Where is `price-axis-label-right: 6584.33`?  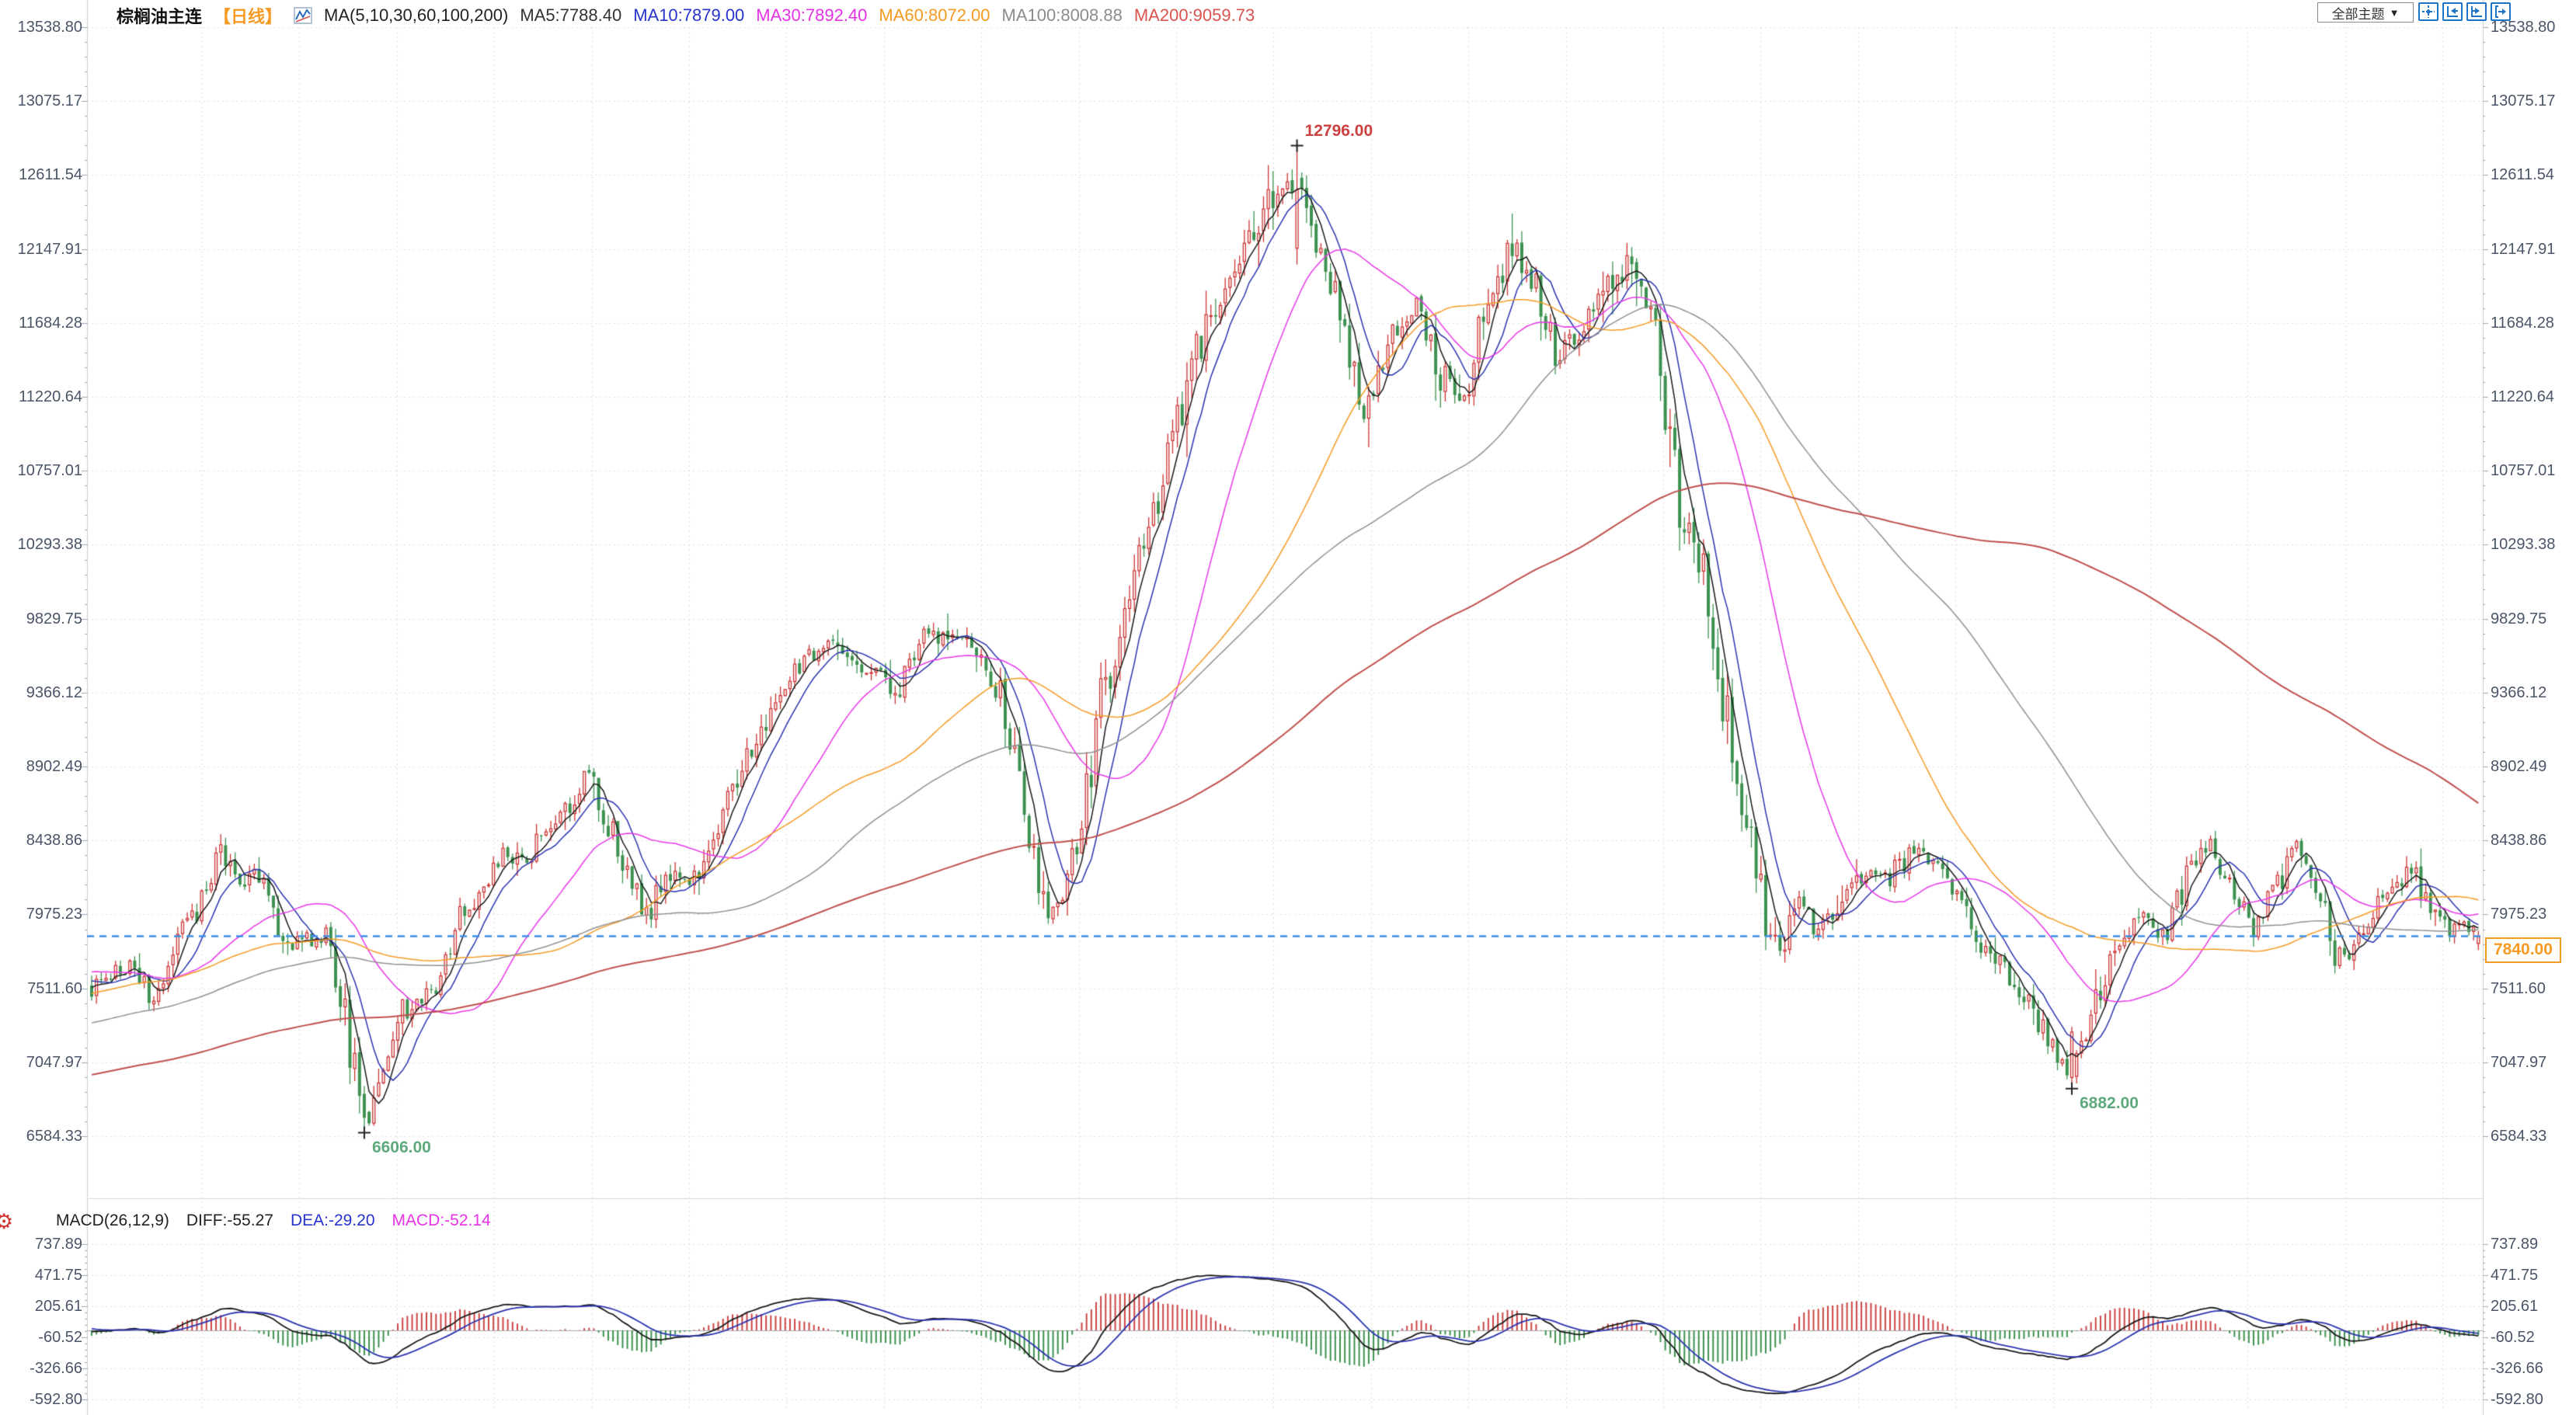
price-axis-label-right: 6584.33 is located at coordinates (2519, 1136).